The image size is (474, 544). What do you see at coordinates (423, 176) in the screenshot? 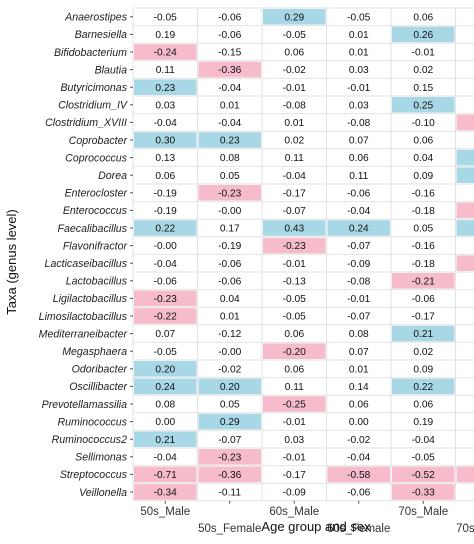
I see `heatmap-cell: 0.09` at bounding box center [423, 176].